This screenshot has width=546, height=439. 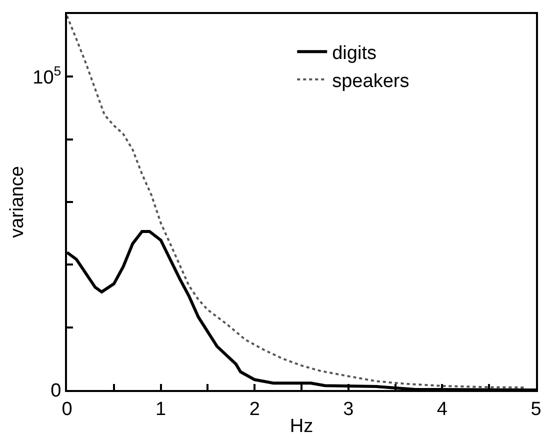 What do you see at coordinates (161, 409) in the screenshot?
I see `x-tick-label: 1` at bounding box center [161, 409].